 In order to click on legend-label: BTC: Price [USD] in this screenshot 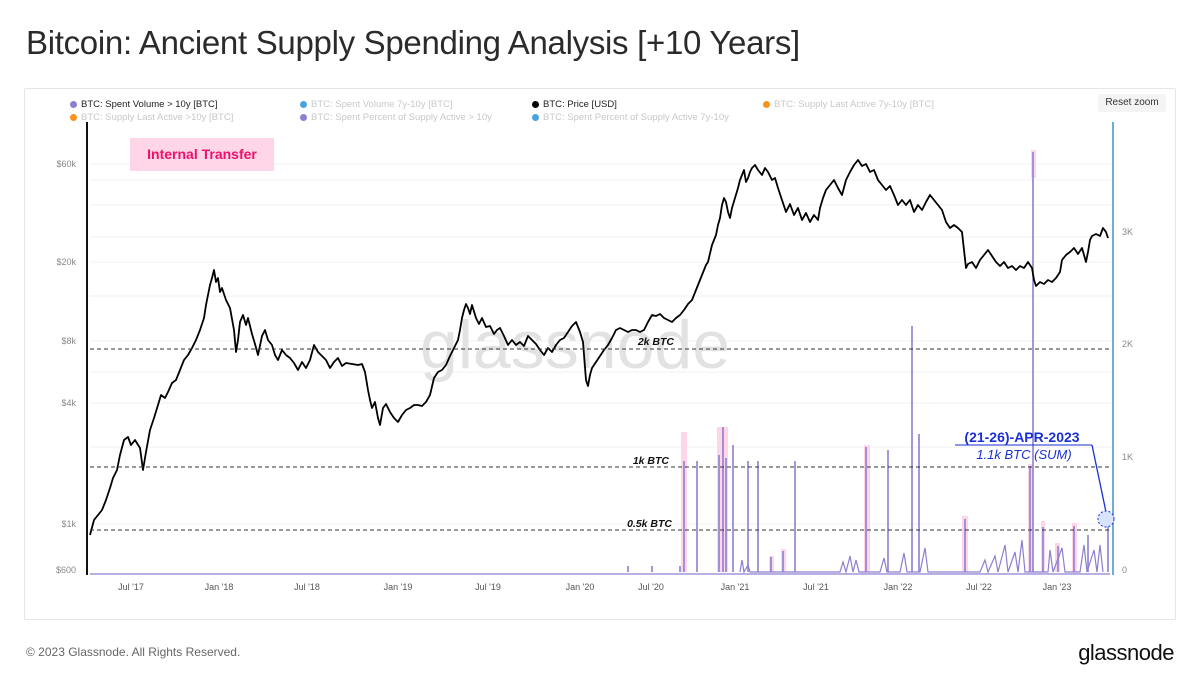, I will do `click(580, 104)`.